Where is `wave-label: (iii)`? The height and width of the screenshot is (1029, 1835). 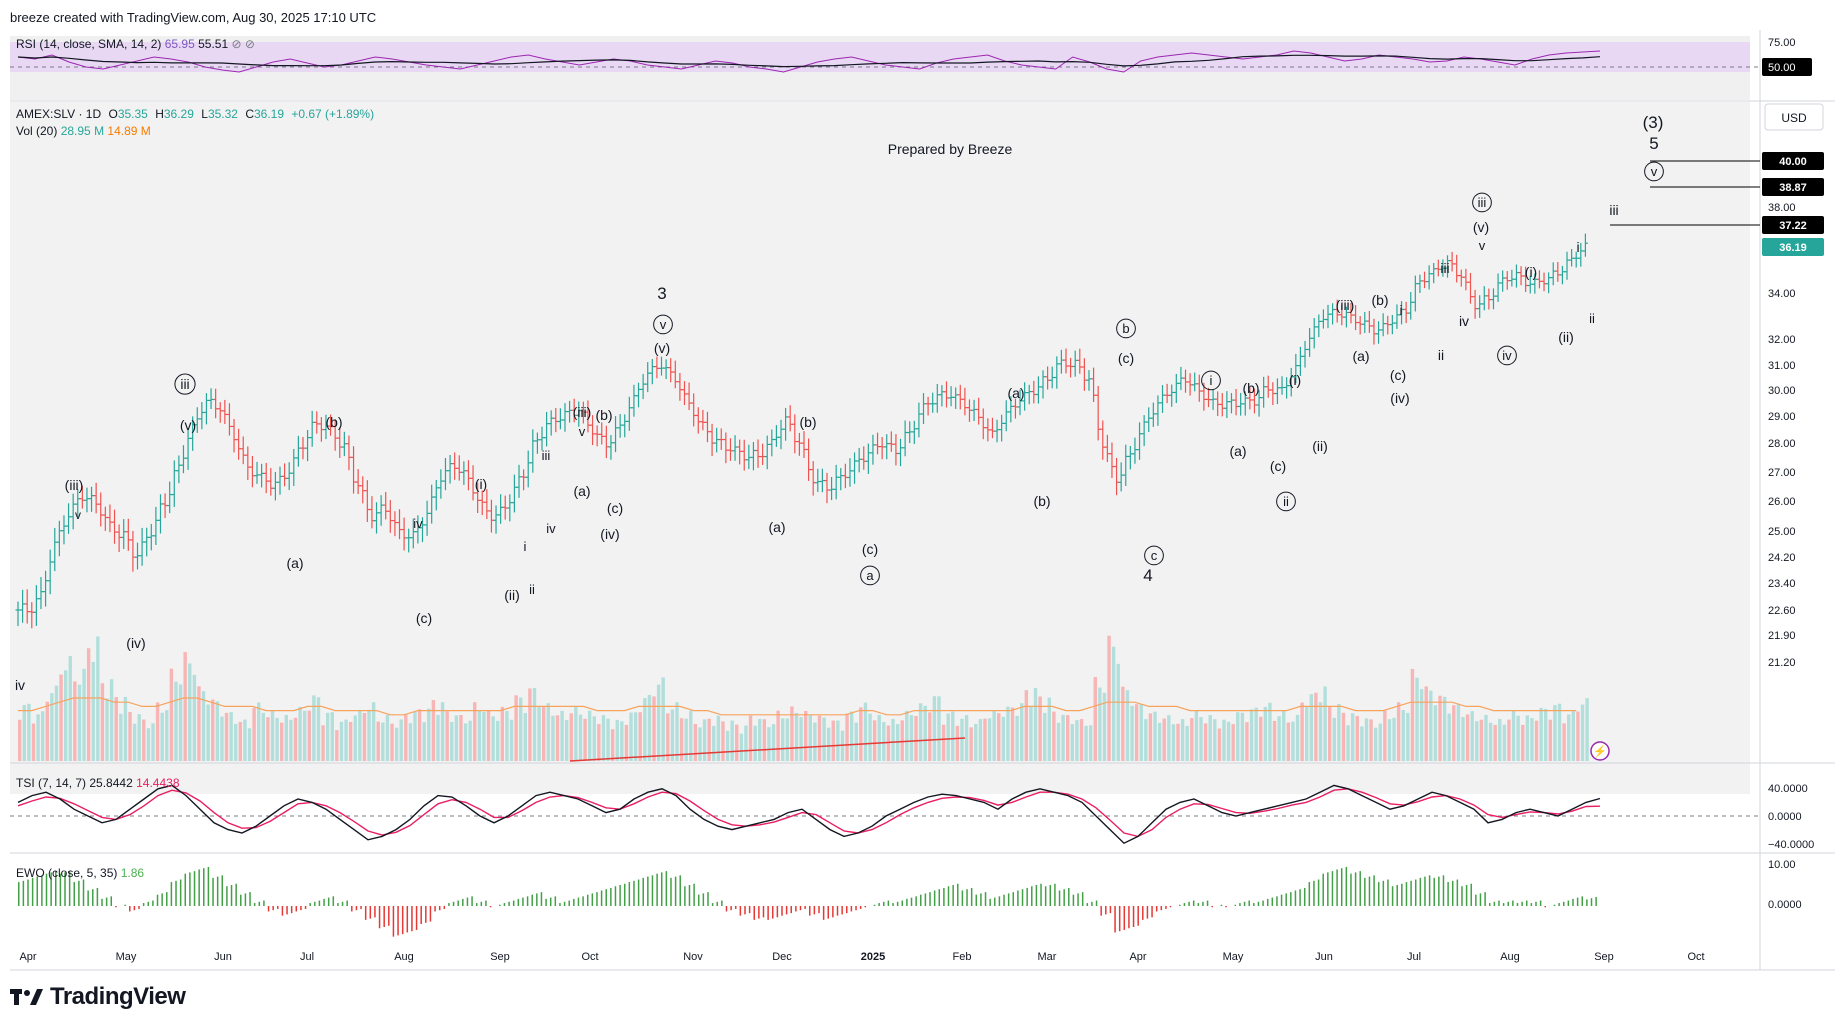
wave-label: (iii) is located at coordinates (74, 485).